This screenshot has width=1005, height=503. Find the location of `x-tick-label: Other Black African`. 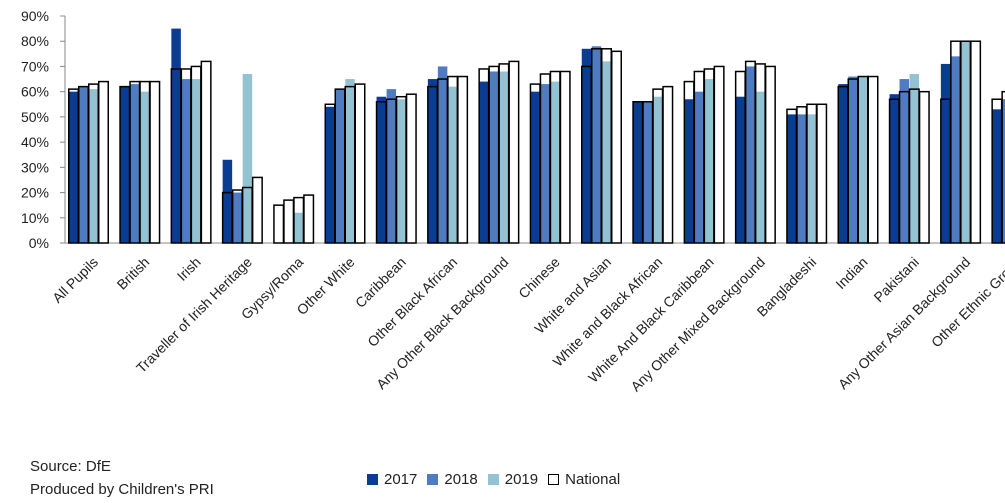

x-tick-label: Other Black African is located at coordinates (412, 302).